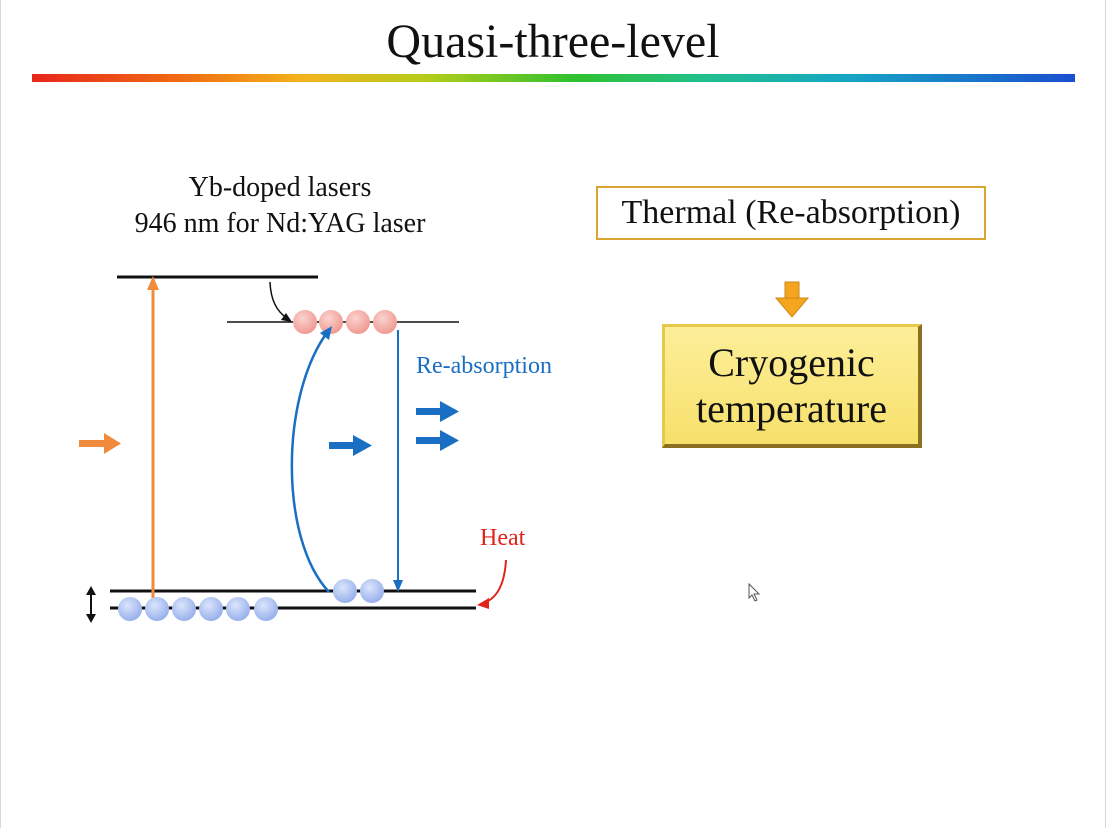  What do you see at coordinates (0, 414) in the screenshot?
I see `slide-border-left` at bounding box center [0, 414].